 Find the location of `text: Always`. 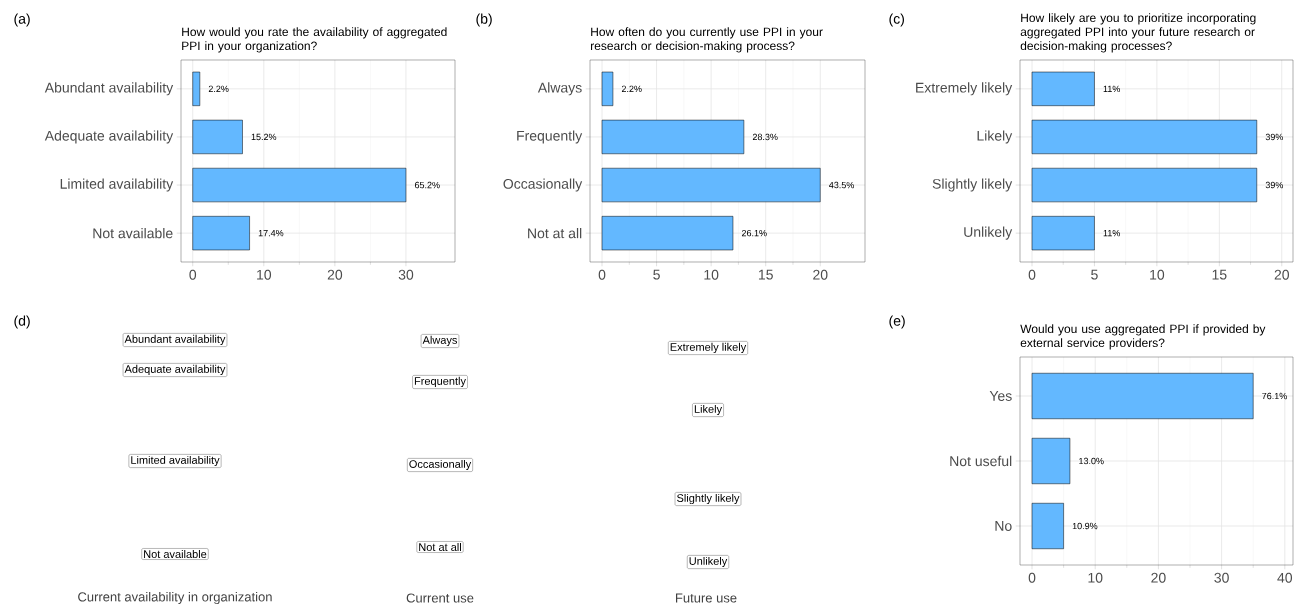

text: Always is located at coordinates (440, 341).